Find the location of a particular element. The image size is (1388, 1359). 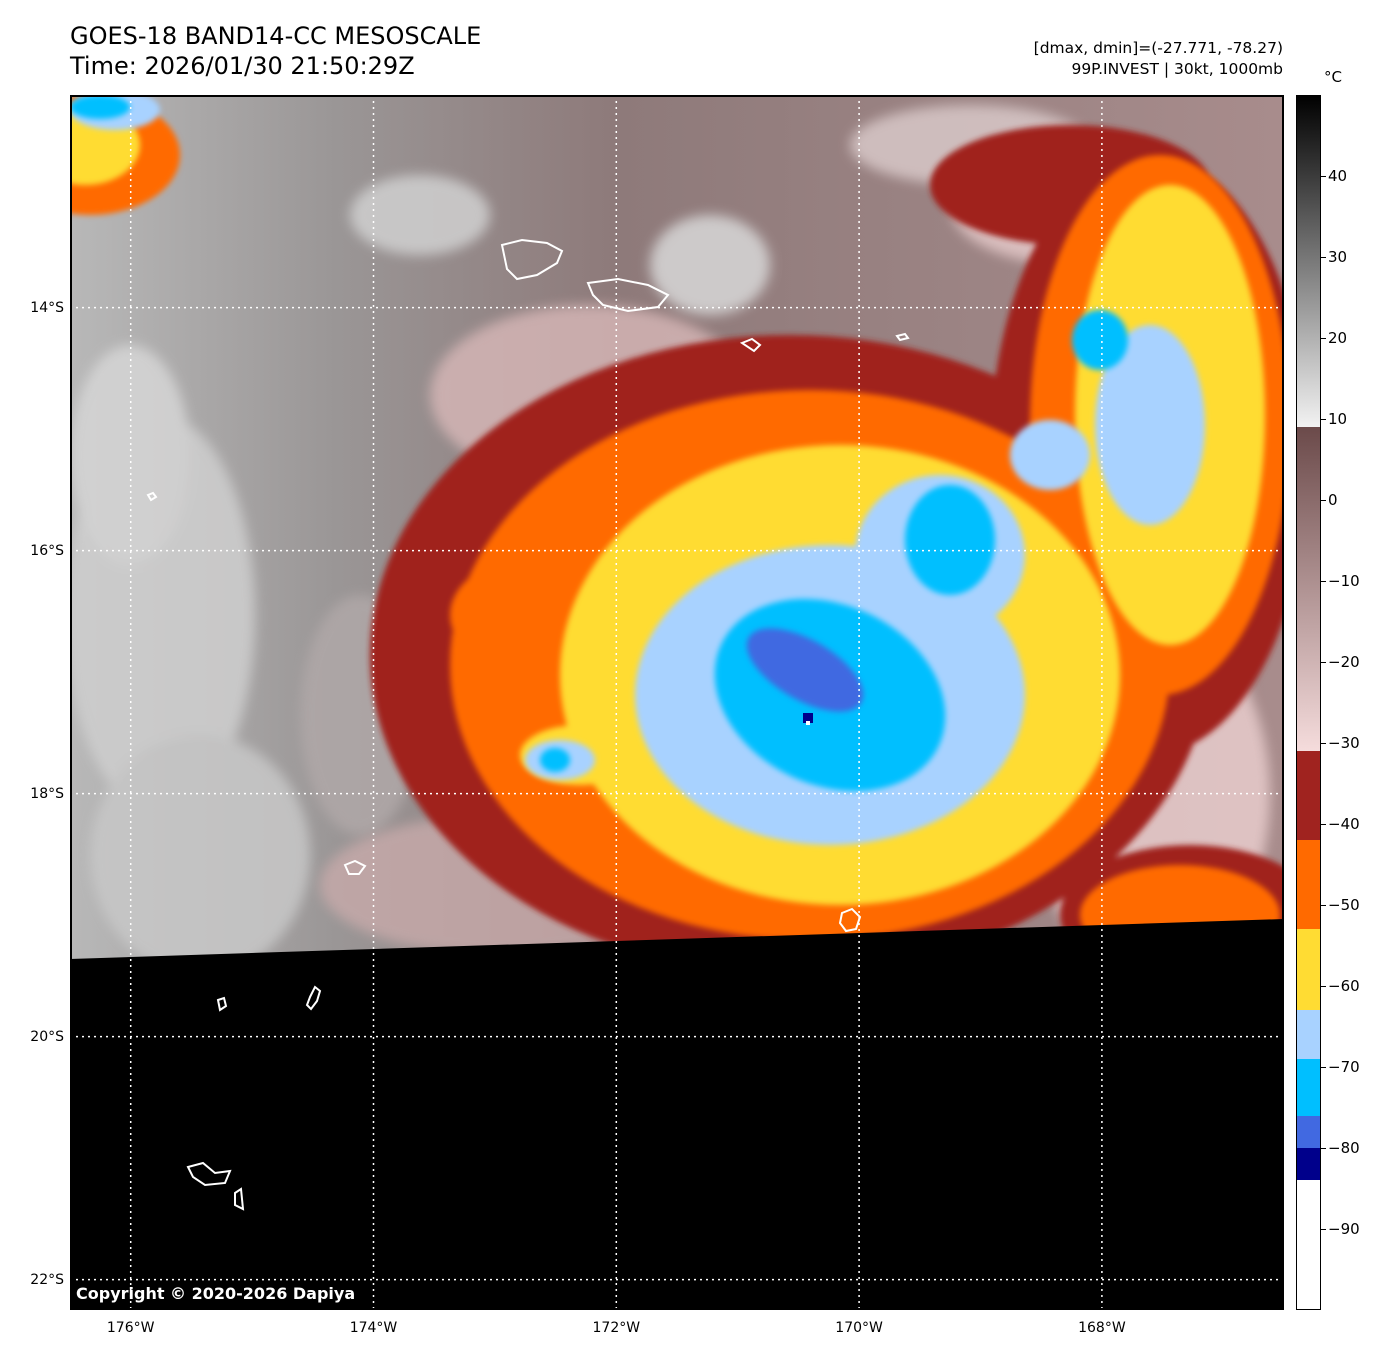

lon-tick-label: 170°W is located at coordinates (859, 1328).